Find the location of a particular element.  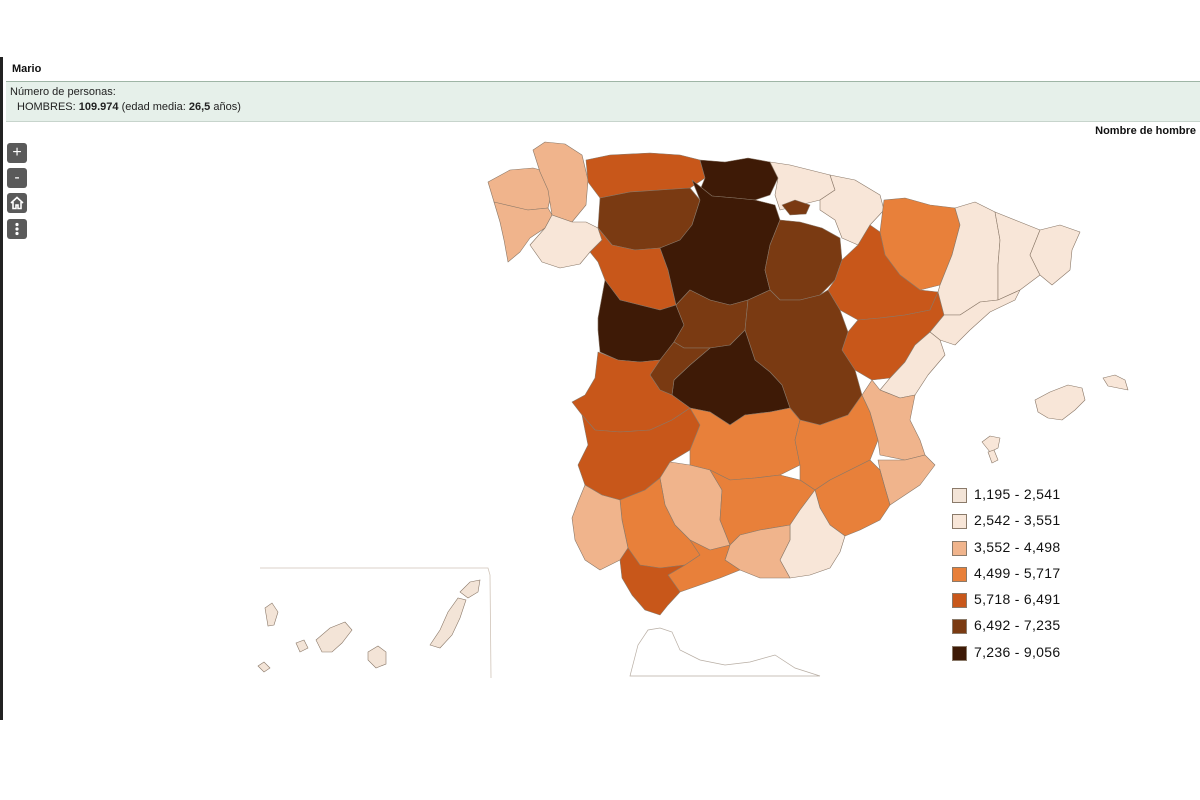

home-icon is located at coordinates (17, 203).